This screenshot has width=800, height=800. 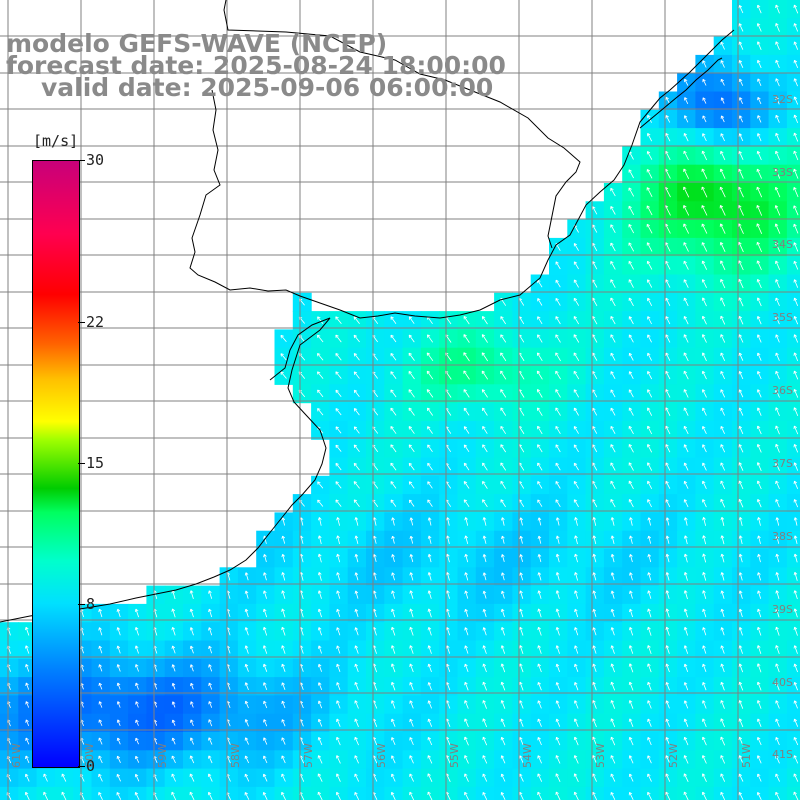 What do you see at coordinates (454, 755) in the screenshot?
I see `lon-label: 55W` at bounding box center [454, 755].